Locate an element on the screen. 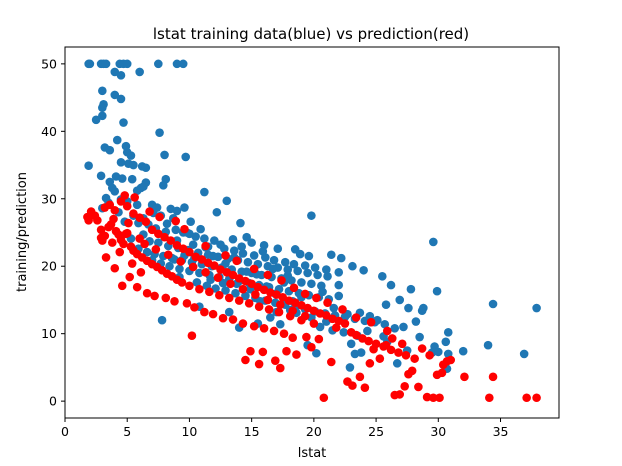  x-tick-label: 30 is located at coordinates (438, 431).